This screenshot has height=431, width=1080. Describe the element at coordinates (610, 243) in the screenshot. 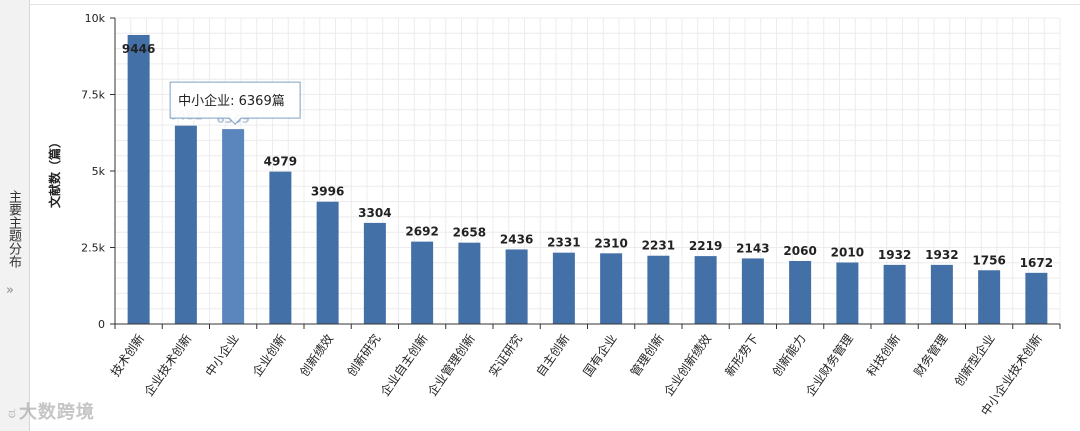

I see `data-label: 2310` at that location.